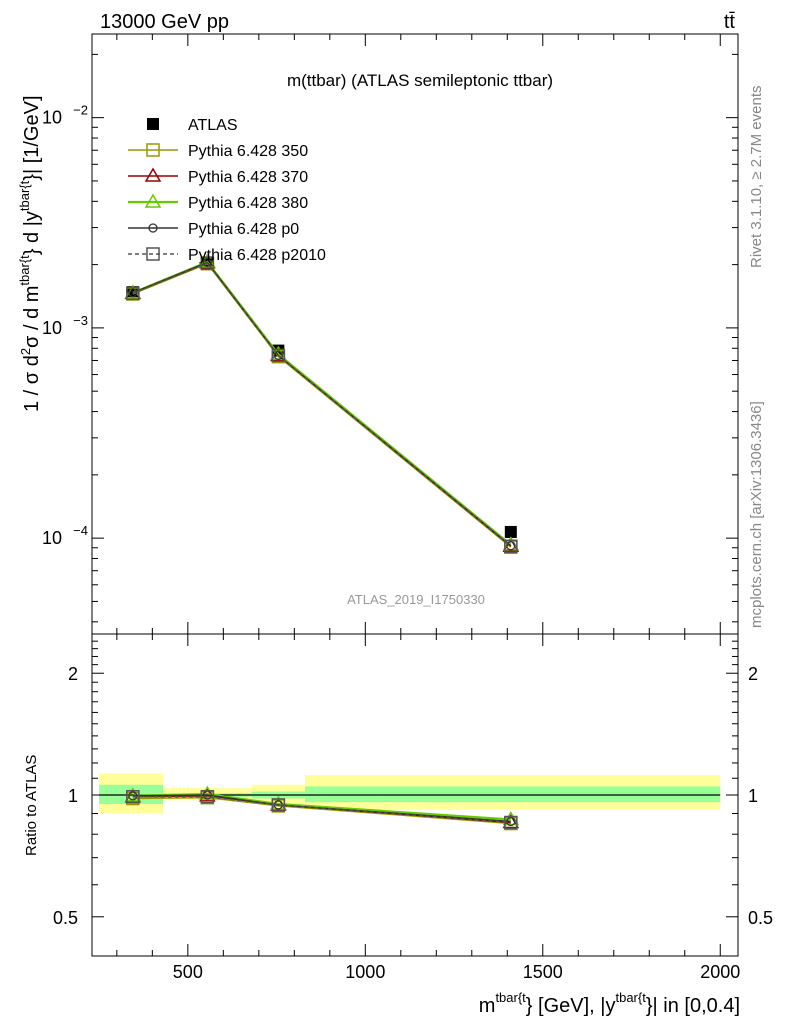 The height and width of the screenshot is (1024, 786). What do you see at coordinates (720, 972) in the screenshot?
I see `x-tick-label: 2000` at bounding box center [720, 972].